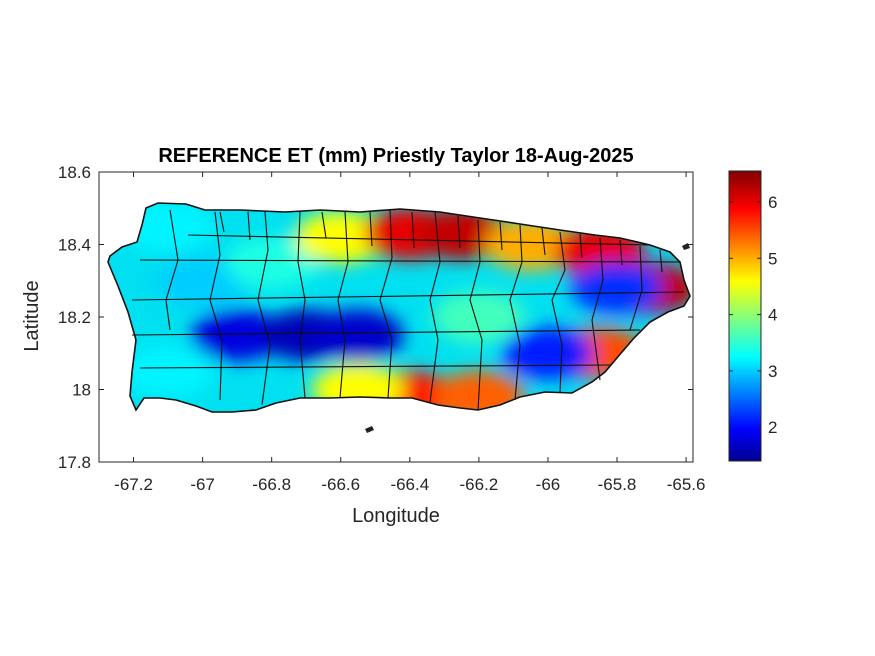  I want to click on colorbar-tick-label: 3, so click(772, 371).